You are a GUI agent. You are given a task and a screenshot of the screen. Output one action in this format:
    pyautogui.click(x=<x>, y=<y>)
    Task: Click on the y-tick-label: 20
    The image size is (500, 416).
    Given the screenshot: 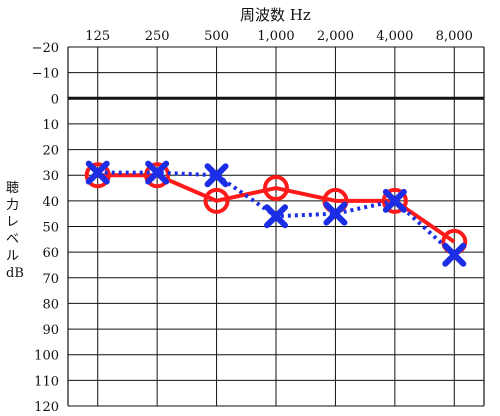 What is the action you would take?
    pyautogui.click(x=50, y=151)
    